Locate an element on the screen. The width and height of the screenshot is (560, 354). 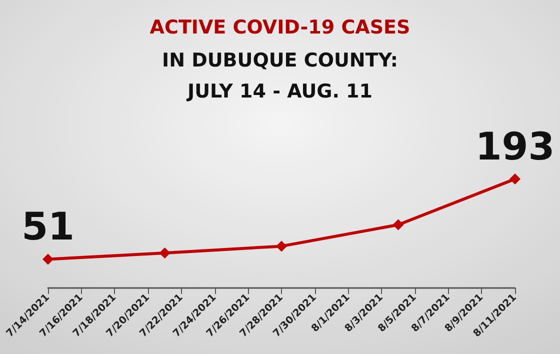
chart-subtitle: IN DUBUQUE COUNTY: JULY 14 - AUG. 11 is located at coordinates (280, 76).